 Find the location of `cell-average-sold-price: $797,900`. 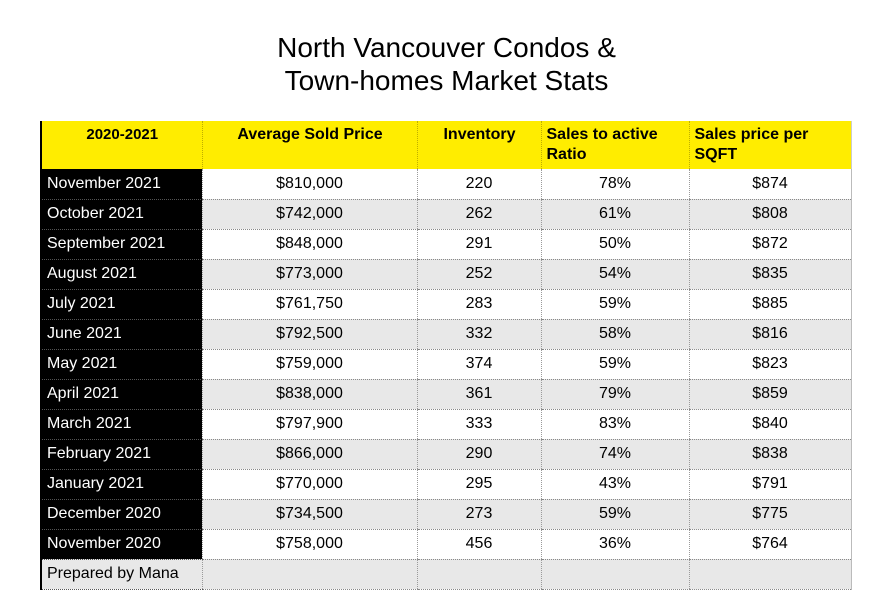

cell-average-sold-price: $797,900 is located at coordinates (309, 424).